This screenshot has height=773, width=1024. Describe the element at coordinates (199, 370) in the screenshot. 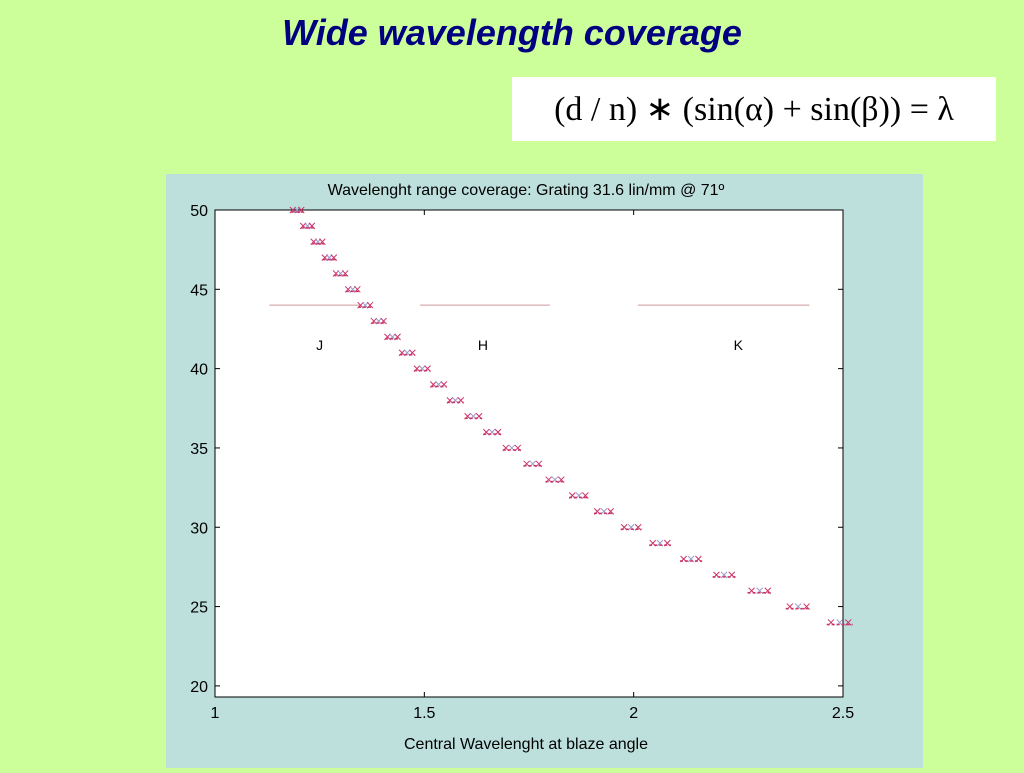

I see `y-tick-label: 40` at that location.